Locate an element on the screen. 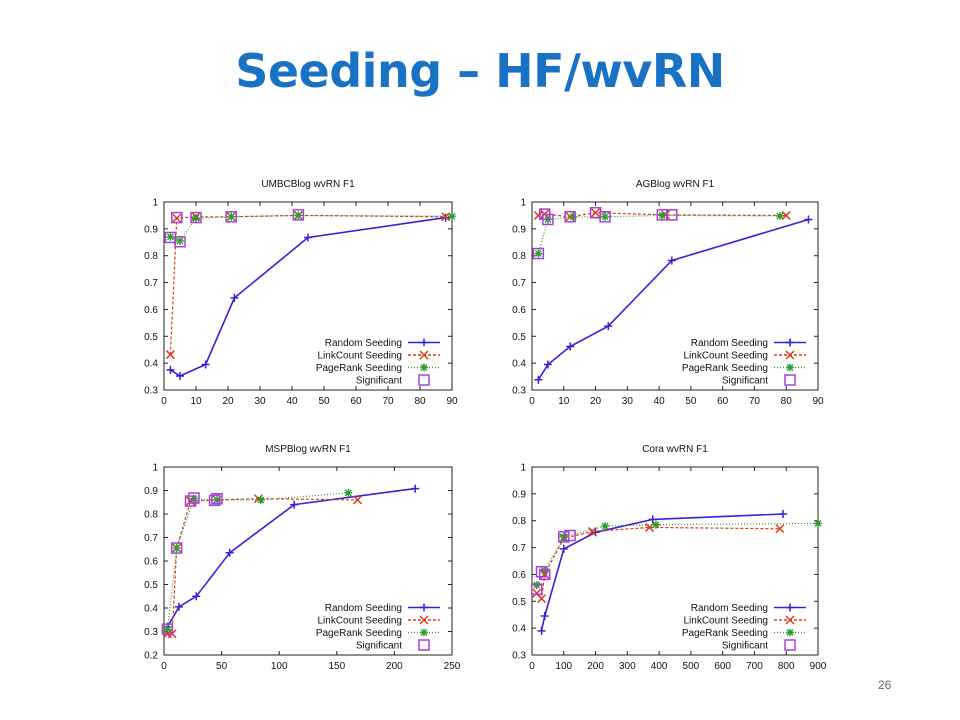 Image resolution: width=960 pixels, height=720 pixels. legend-label: PageRank Seeding is located at coordinates (725, 633).